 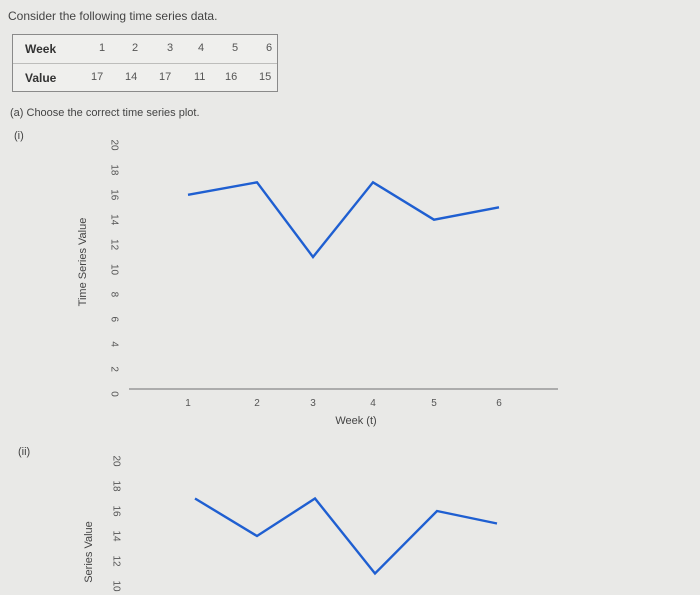 What do you see at coordinates (200, 77) in the screenshot?
I see `value-cell: 11` at bounding box center [200, 77].